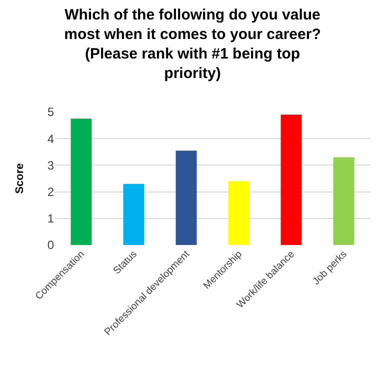  What do you see at coordinates (192, 44) in the screenshot?
I see `chart-title: Which of the following do you value most when it comes to your career? (Please rank with #1 being top priority)` at bounding box center [192, 44].